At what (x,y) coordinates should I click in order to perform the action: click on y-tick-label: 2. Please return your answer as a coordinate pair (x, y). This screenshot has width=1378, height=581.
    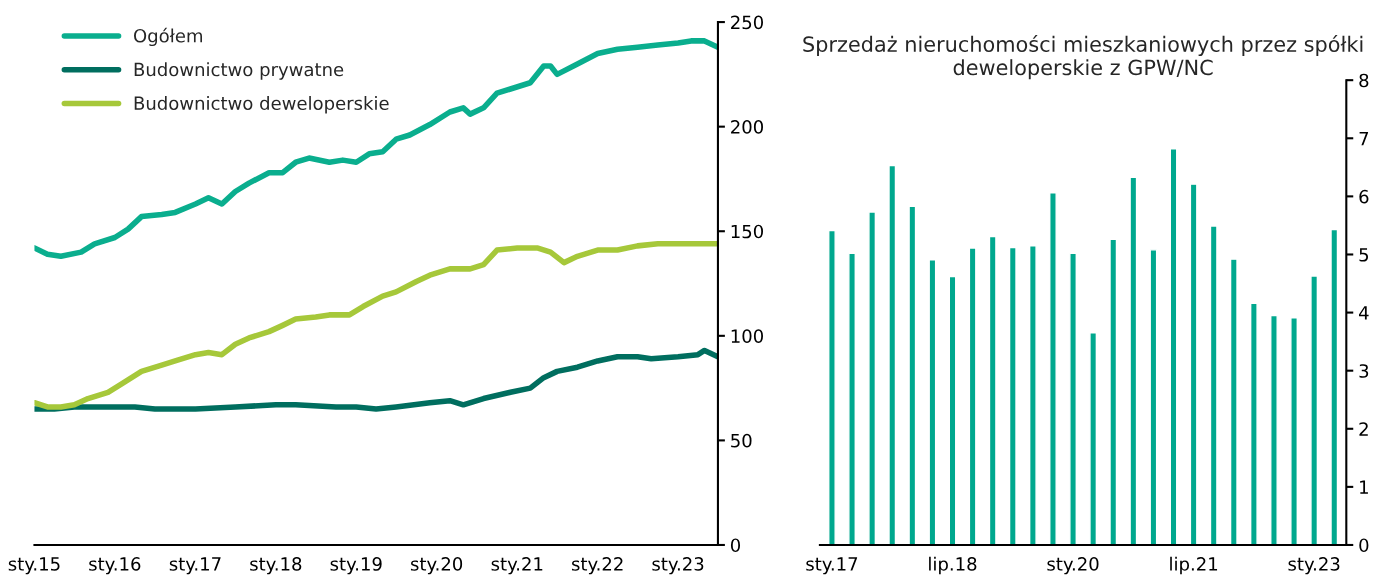
    Looking at the image, I should click on (1363, 429).